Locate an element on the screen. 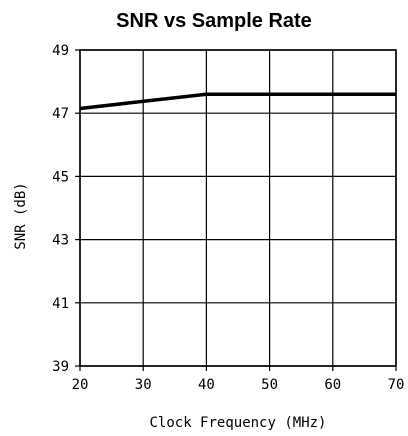  y-axis-label: SNR (dB) is located at coordinates (21, 215).